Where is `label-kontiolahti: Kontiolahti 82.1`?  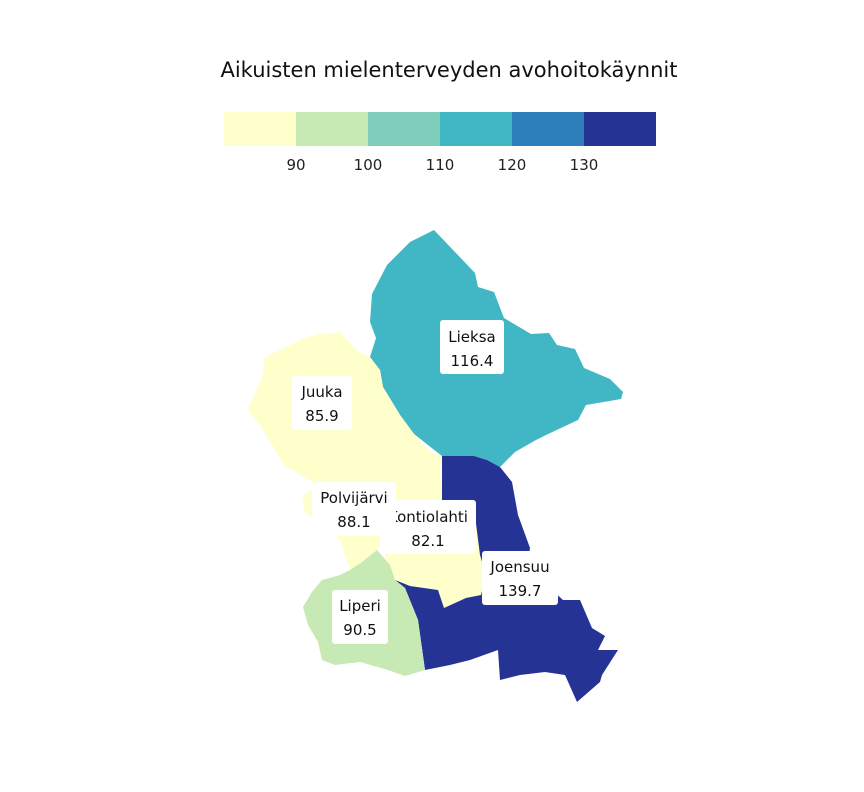 label-kontiolahti: Kontiolahti 82.1 is located at coordinates (428, 527).